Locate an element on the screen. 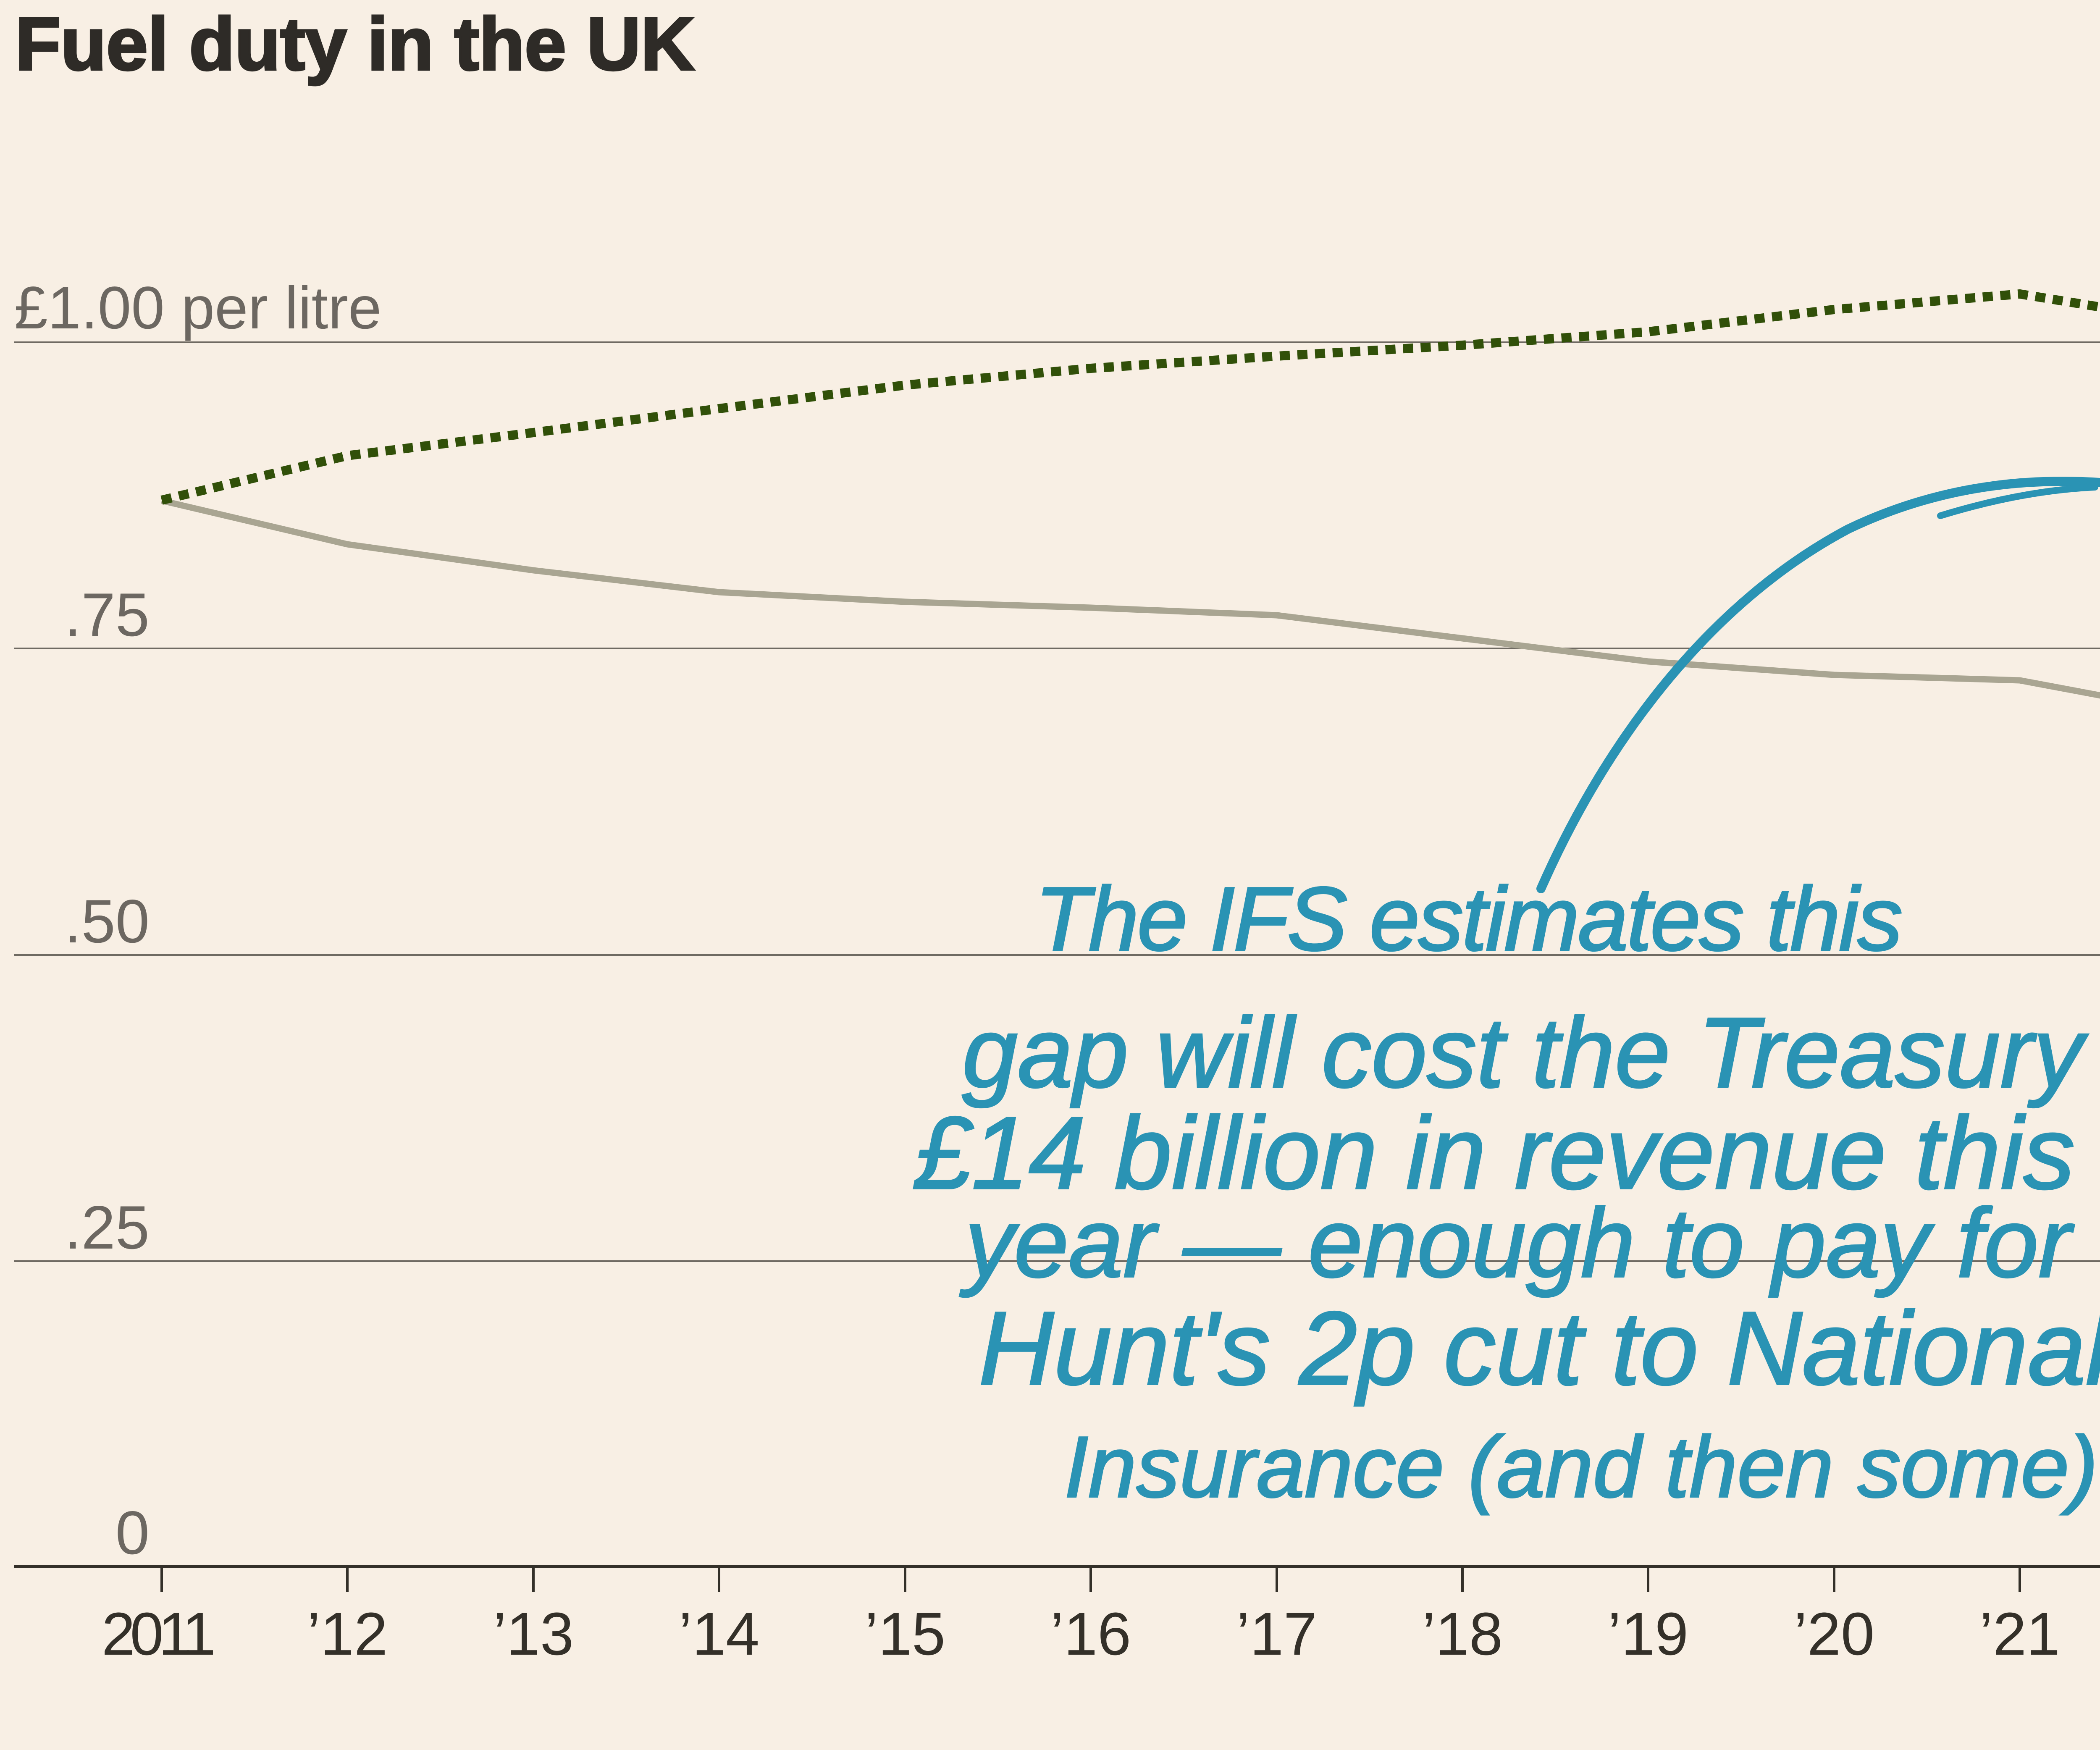 Image resolution: width=2100 pixels, height=1750 pixels. svg-text: ’18 is located at coordinates (1462, 1634).